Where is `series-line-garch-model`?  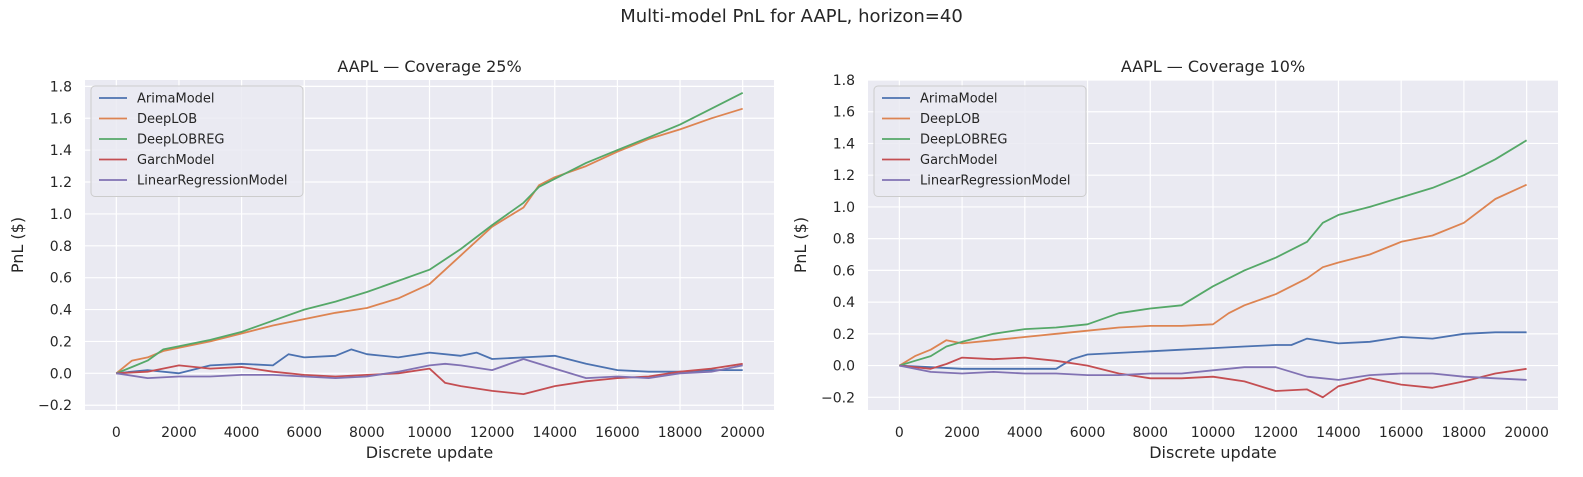
series-line-garch-model is located at coordinates (1213, 377).